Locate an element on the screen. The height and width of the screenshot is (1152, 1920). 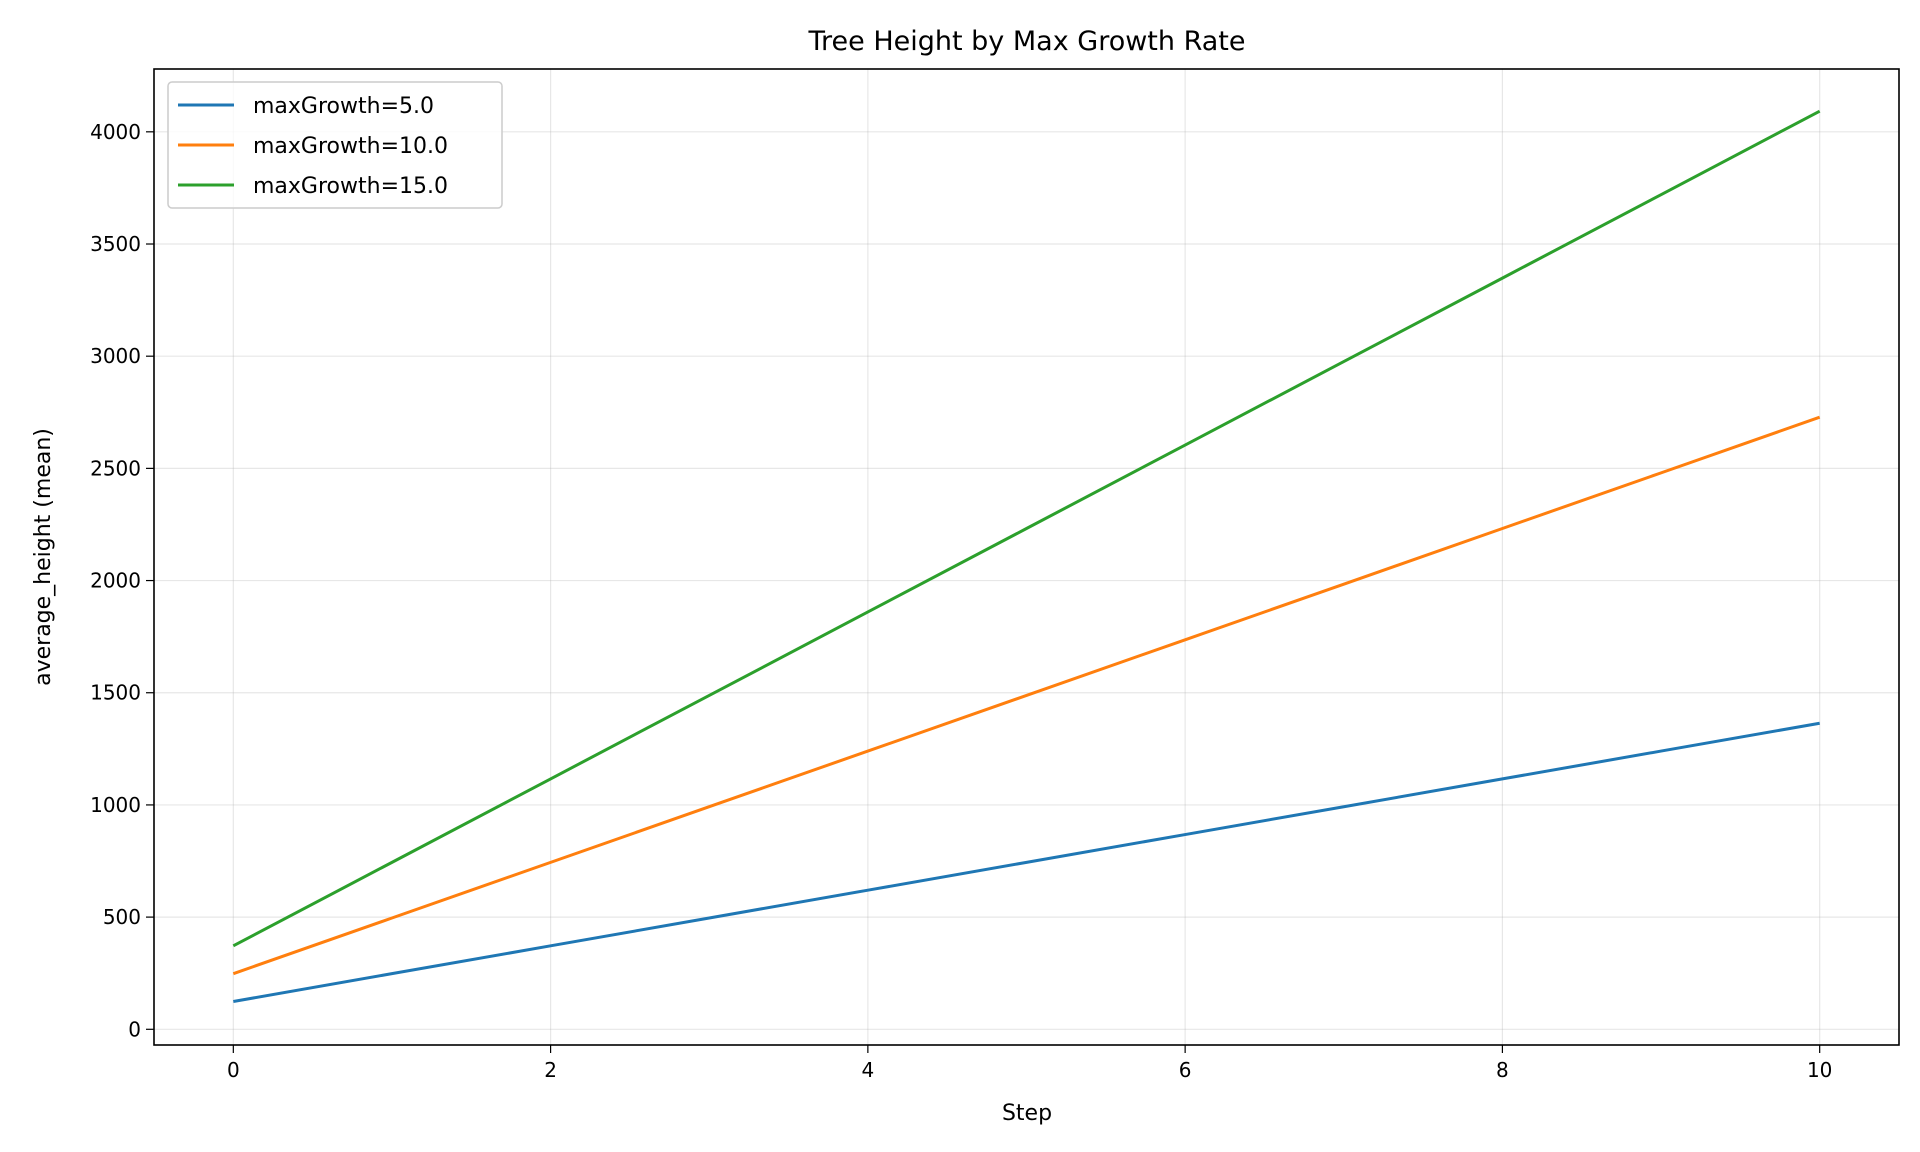
x-tick-label: 0 is located at coordinates (233, 1070).